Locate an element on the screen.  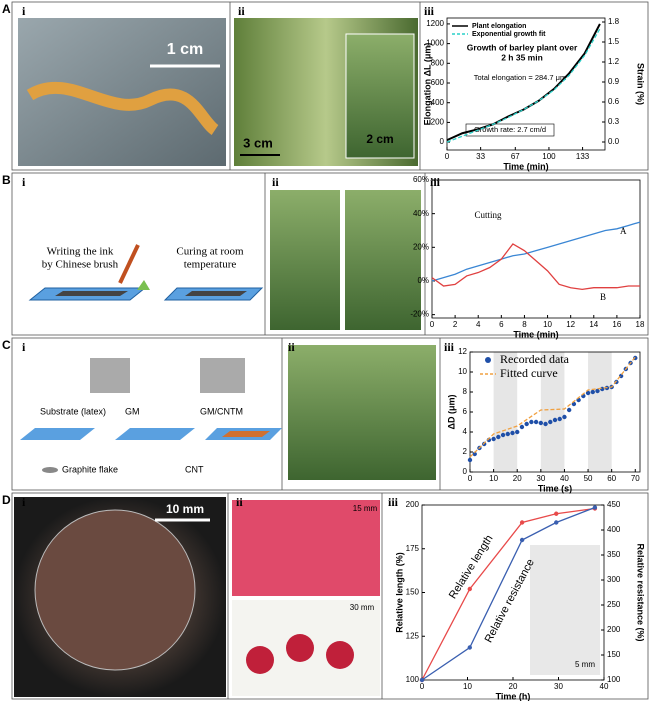
diagram-text: temperature is located at coordinates (210, 265).